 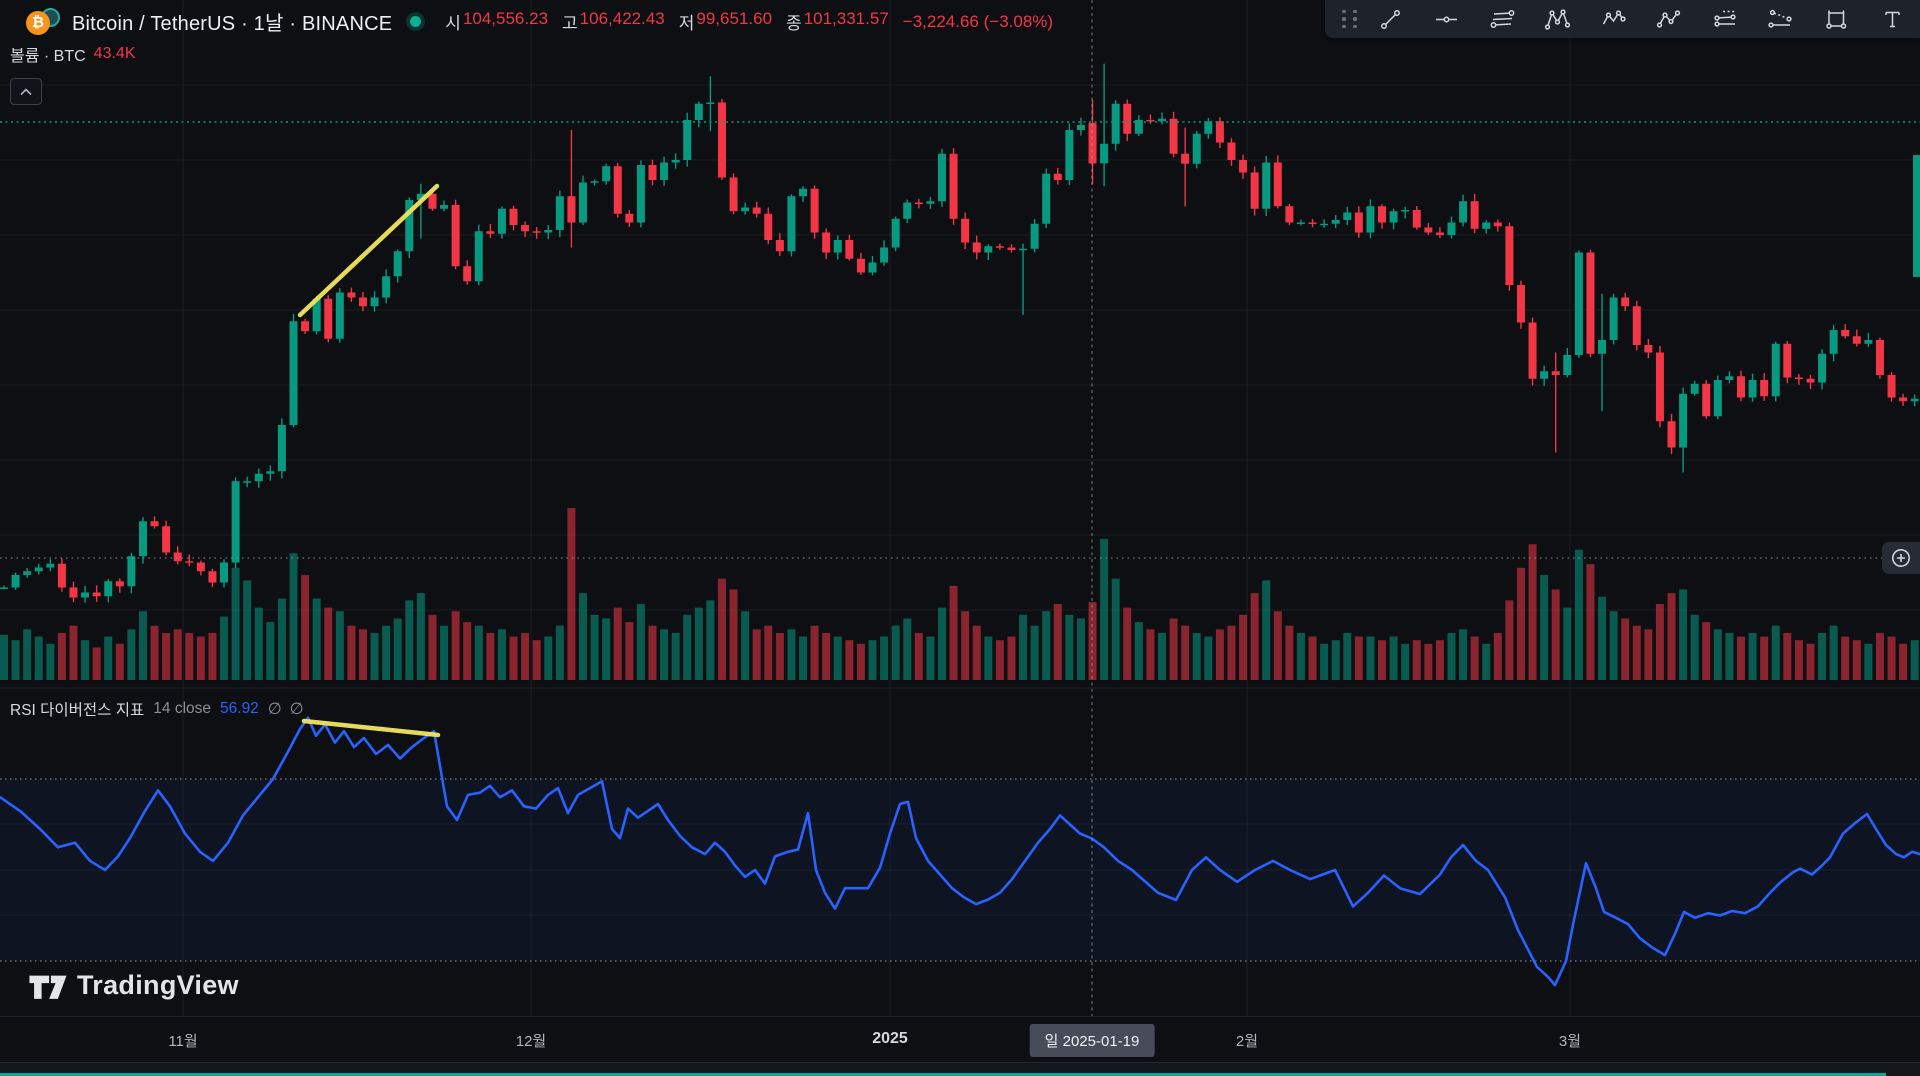 I want to click on flat-bottom-channel-tool-button, so click(x=1781, y=19).